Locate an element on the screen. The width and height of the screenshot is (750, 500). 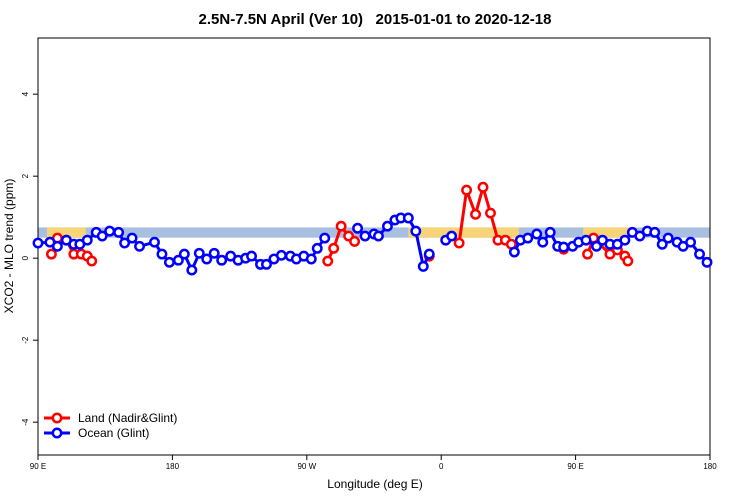
y-tick-label: 0 is located at coordinates (25, 257).